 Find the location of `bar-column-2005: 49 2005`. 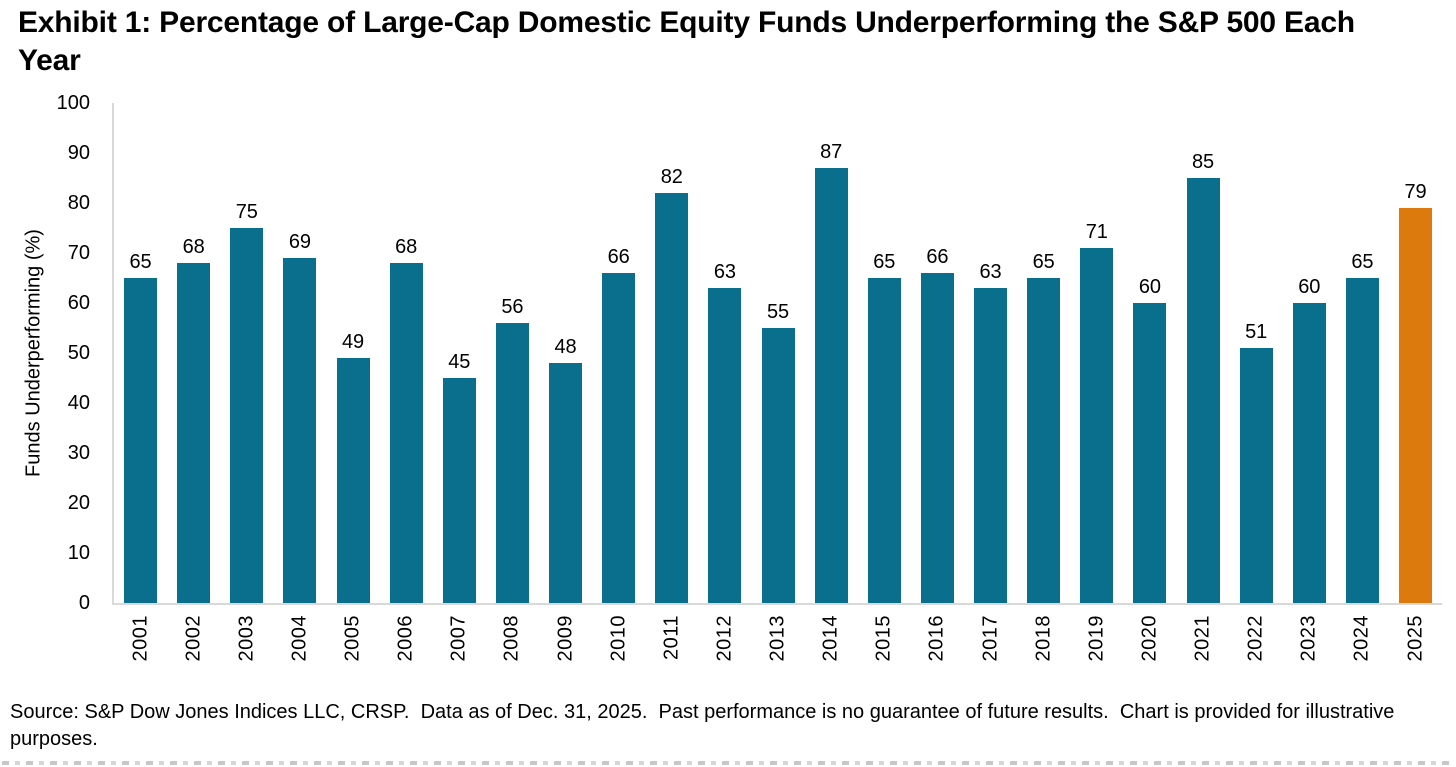

bar-column-2005: 49 2005 is located at coordinates (353, 382).